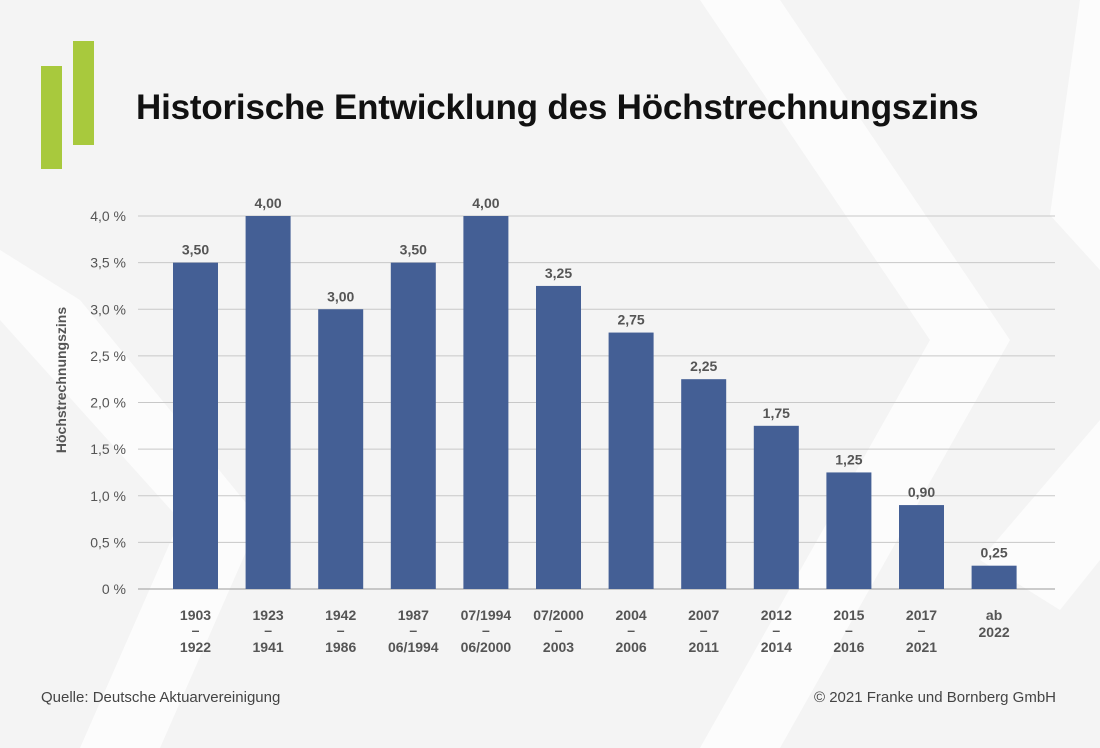  Describe the element at coordinates (486, 615) in the screenshot. I see `x-tick-label: 07/1994` at that location.